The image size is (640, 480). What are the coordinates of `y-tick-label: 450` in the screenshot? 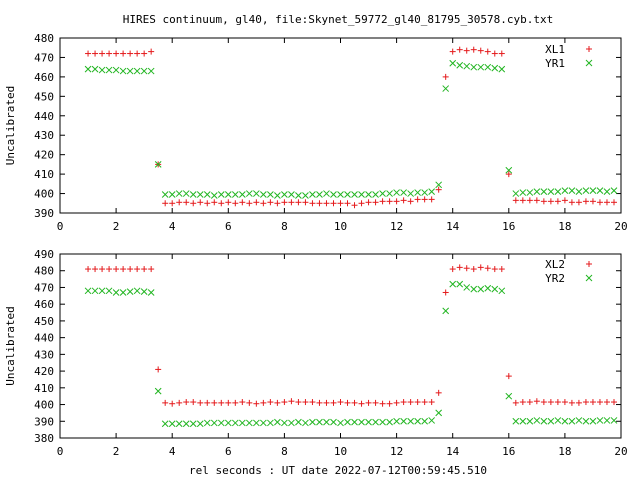 It's located at (44, 96).